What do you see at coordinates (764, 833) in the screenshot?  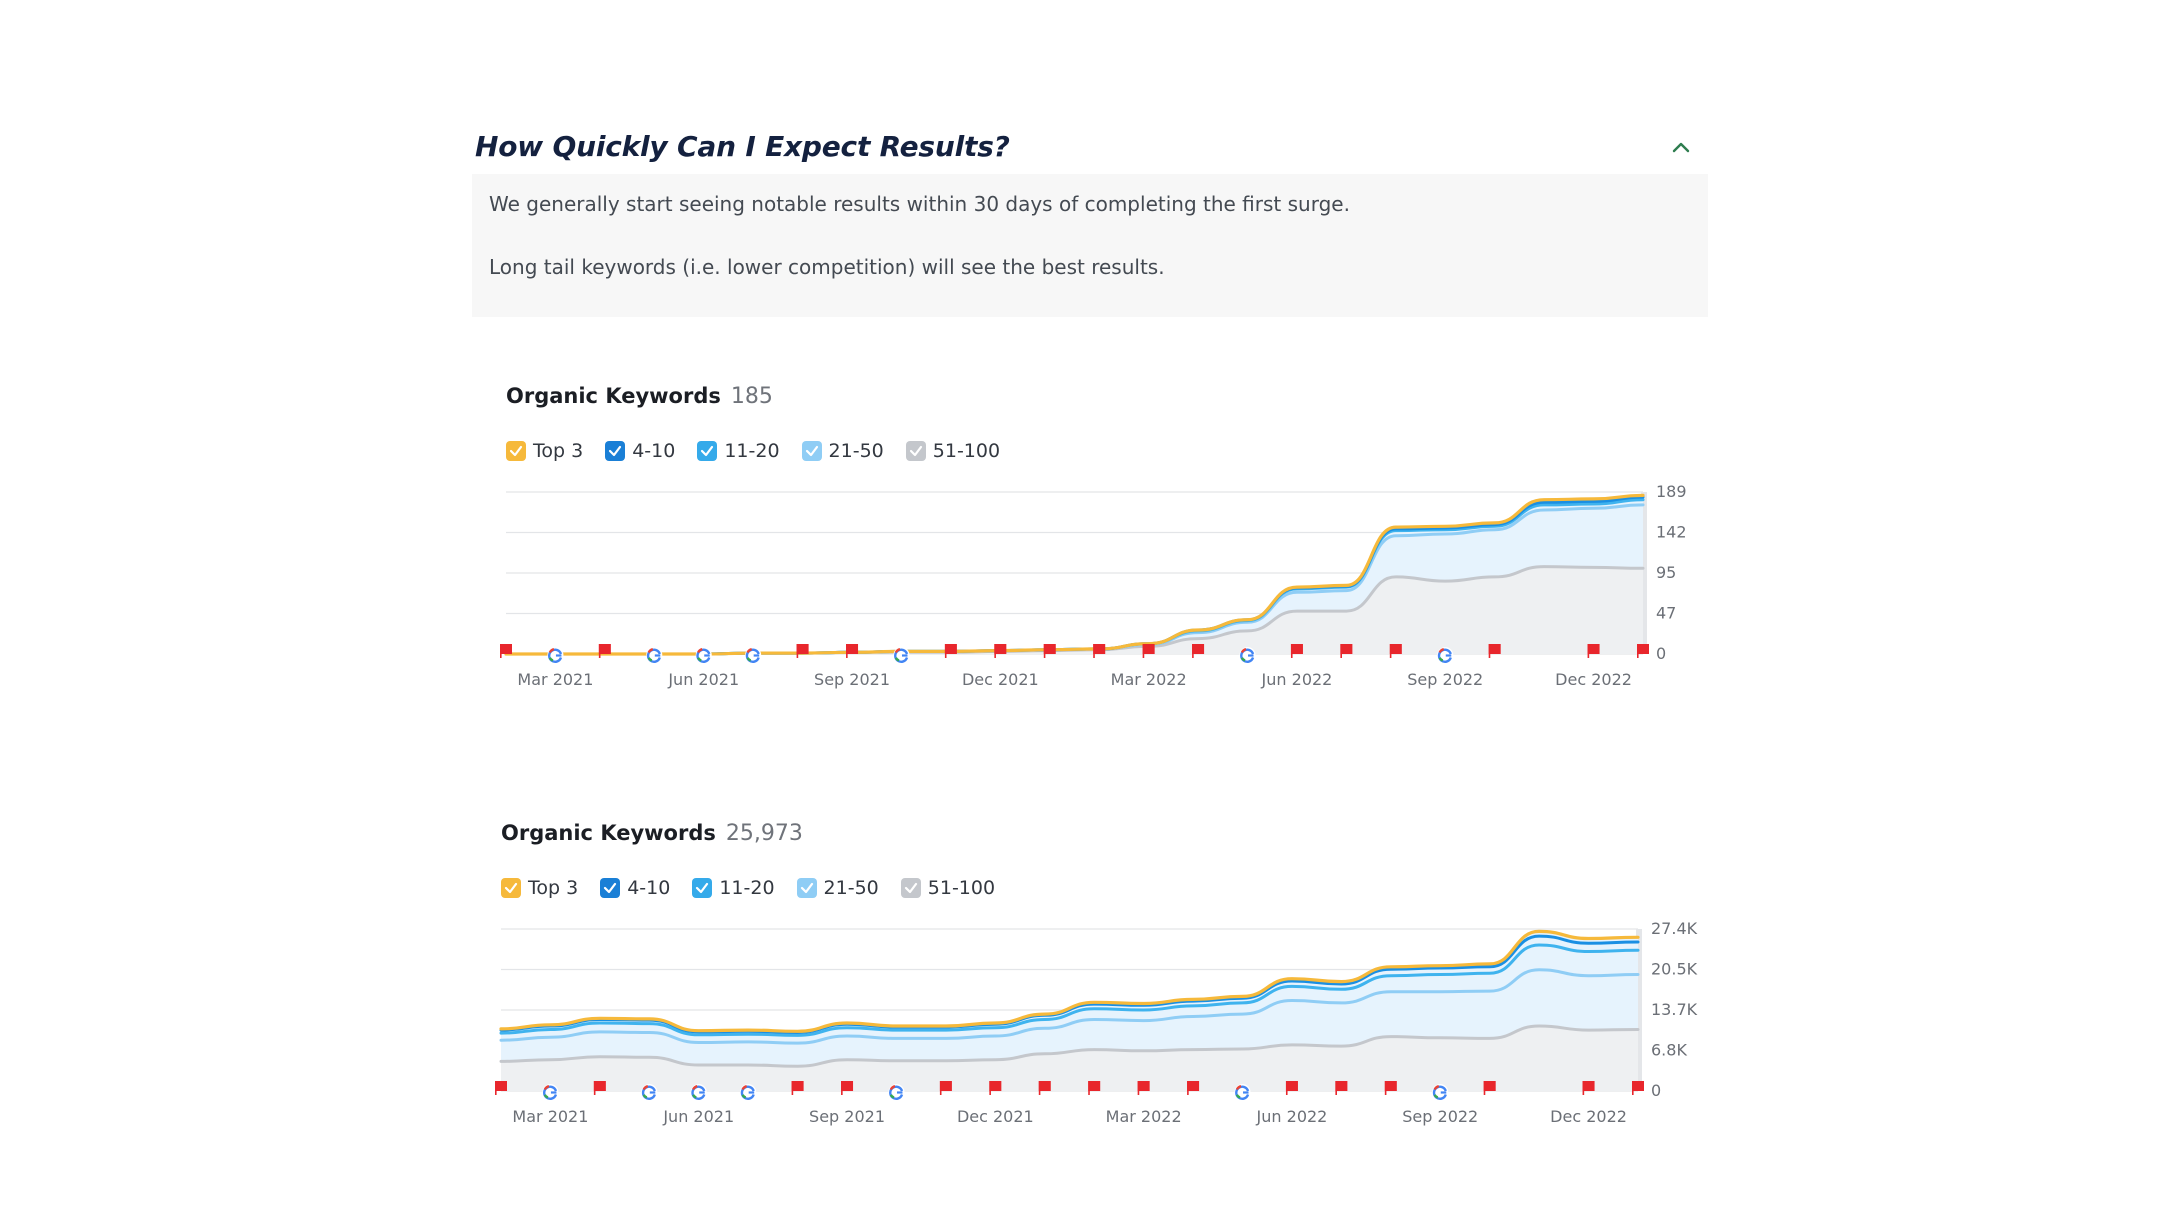 I see `keyword-count: 25,973` at bounding box center [764, 833].